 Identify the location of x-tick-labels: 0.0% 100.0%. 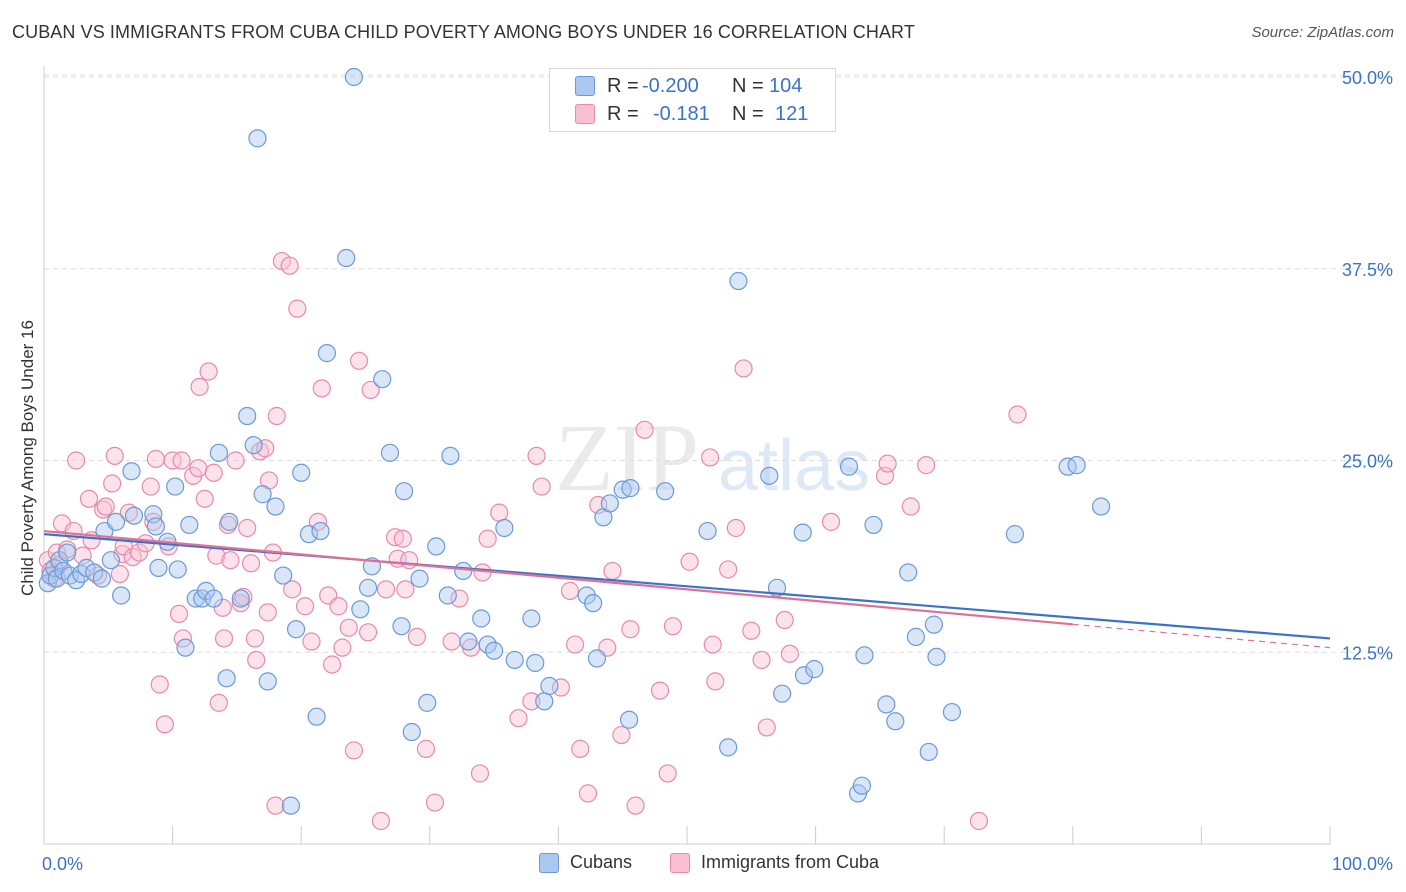
(717, 864).